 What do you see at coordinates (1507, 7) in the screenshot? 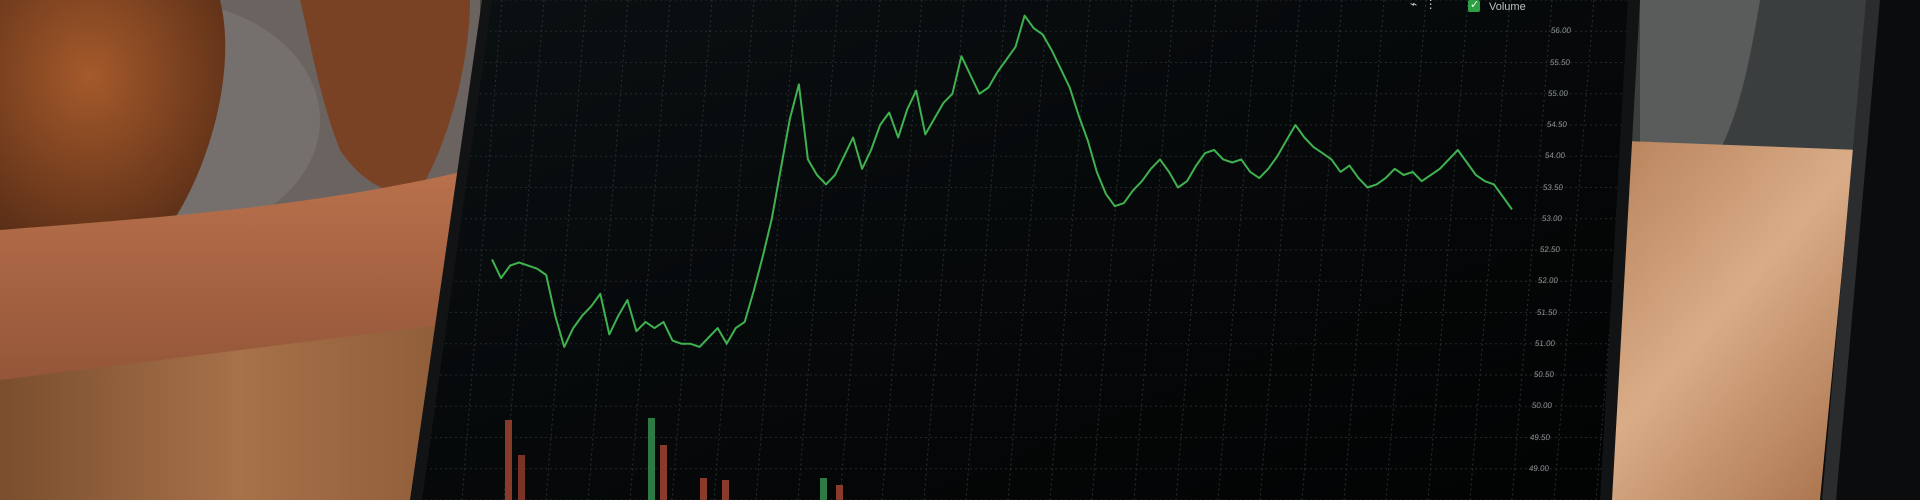
I see `legend-volume-label: Volume` at bounding box center [1507, 7].